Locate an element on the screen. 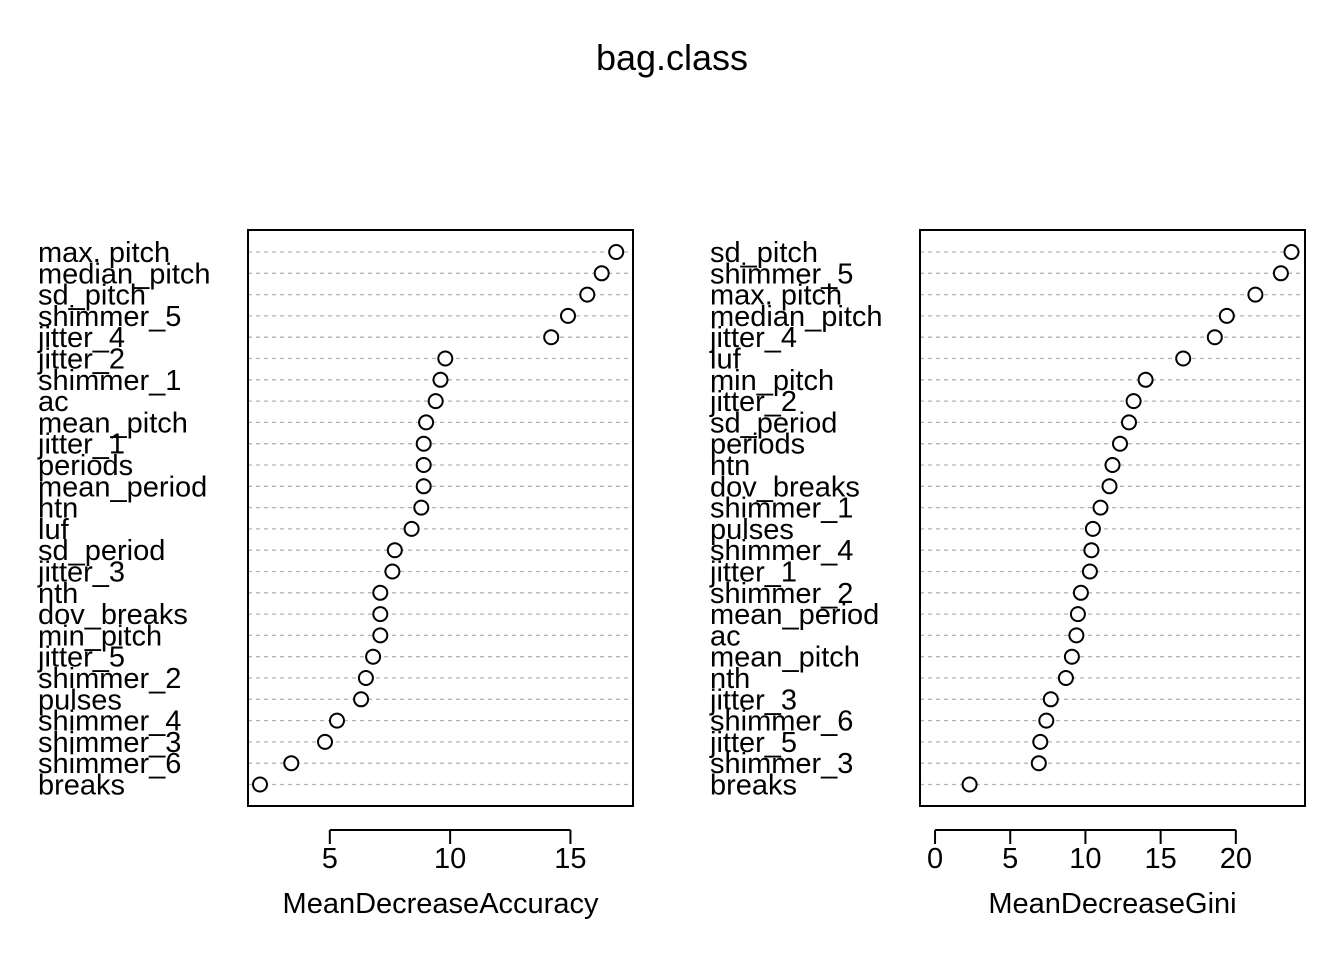 Image resolution: width=1344 pixels, height=960 pixels. row-label: sd_pitch is located at coordinates (92, 296).